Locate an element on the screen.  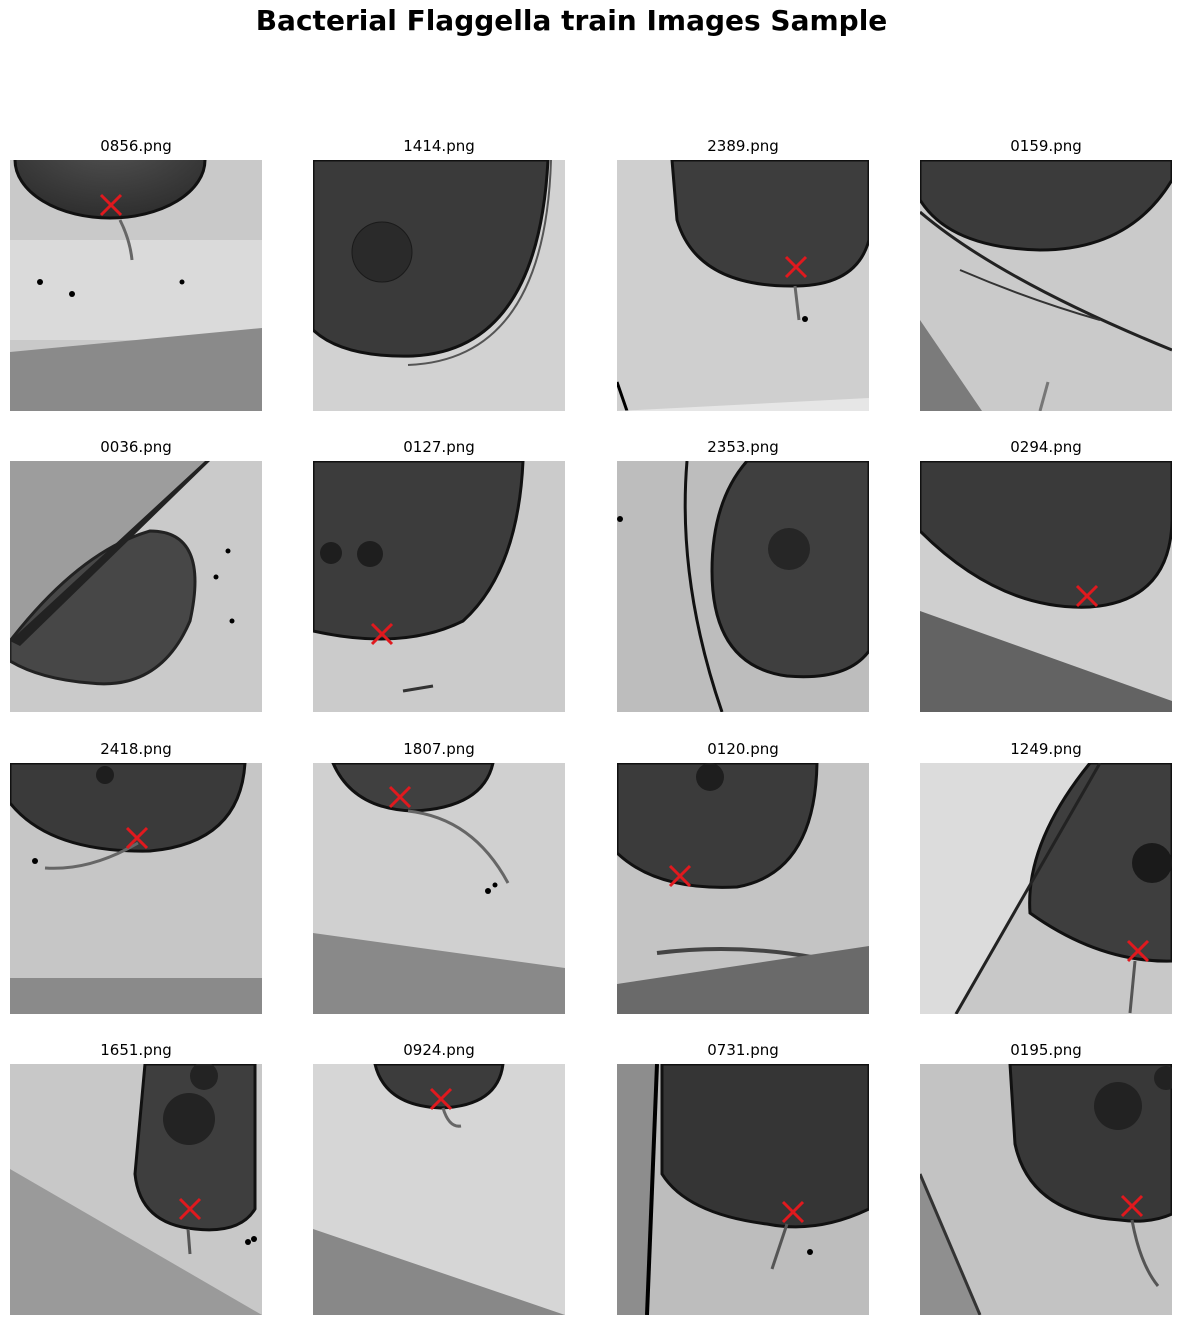
image-title: 1249.png is located at coordinates (1046, 749).